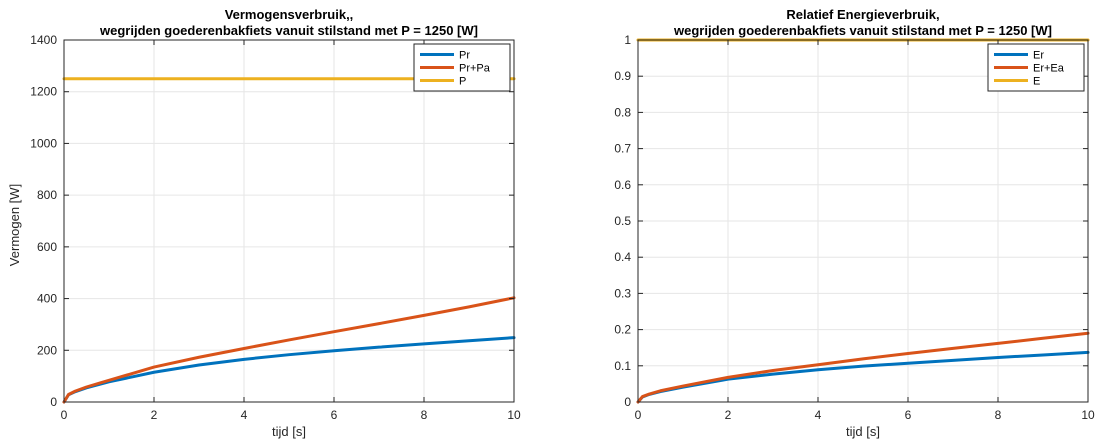 The image size is (1098, 441). What do you see at coordinates (622, 257) in the screenshot?
I see `y-tick-label: 0.4` at bounding box center [622, 257].